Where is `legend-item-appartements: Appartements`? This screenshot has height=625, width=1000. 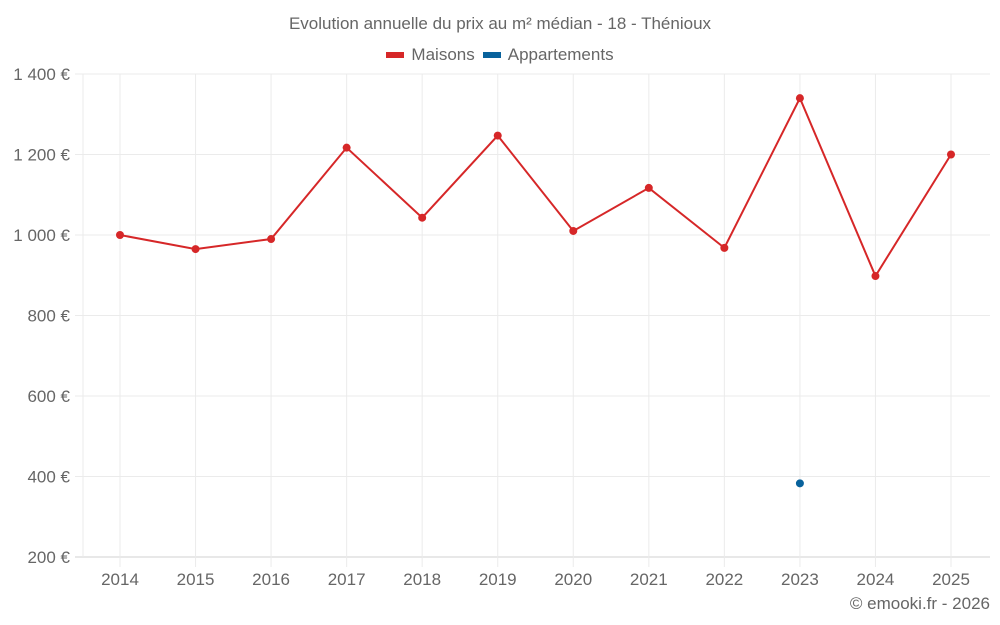
legend-item-appartements: Appartements is located at coordinates (548, 55).